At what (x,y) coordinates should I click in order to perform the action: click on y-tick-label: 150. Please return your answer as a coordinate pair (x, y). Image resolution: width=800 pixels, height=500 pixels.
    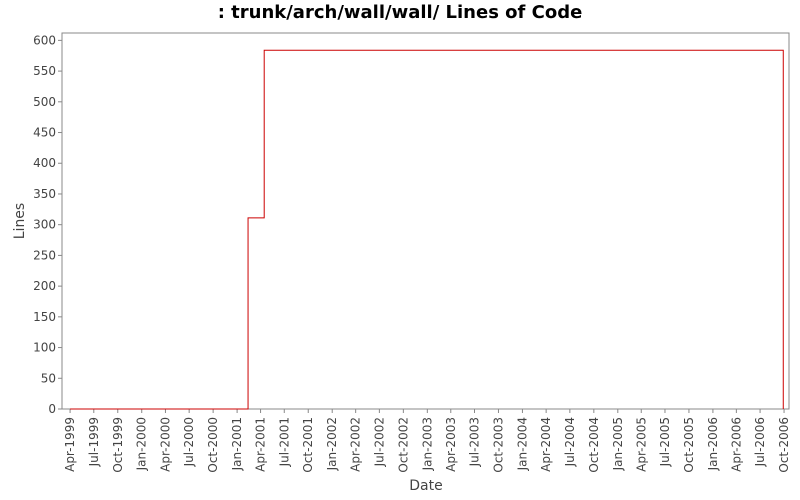
    Looking at the image, I should click on (44, 317).